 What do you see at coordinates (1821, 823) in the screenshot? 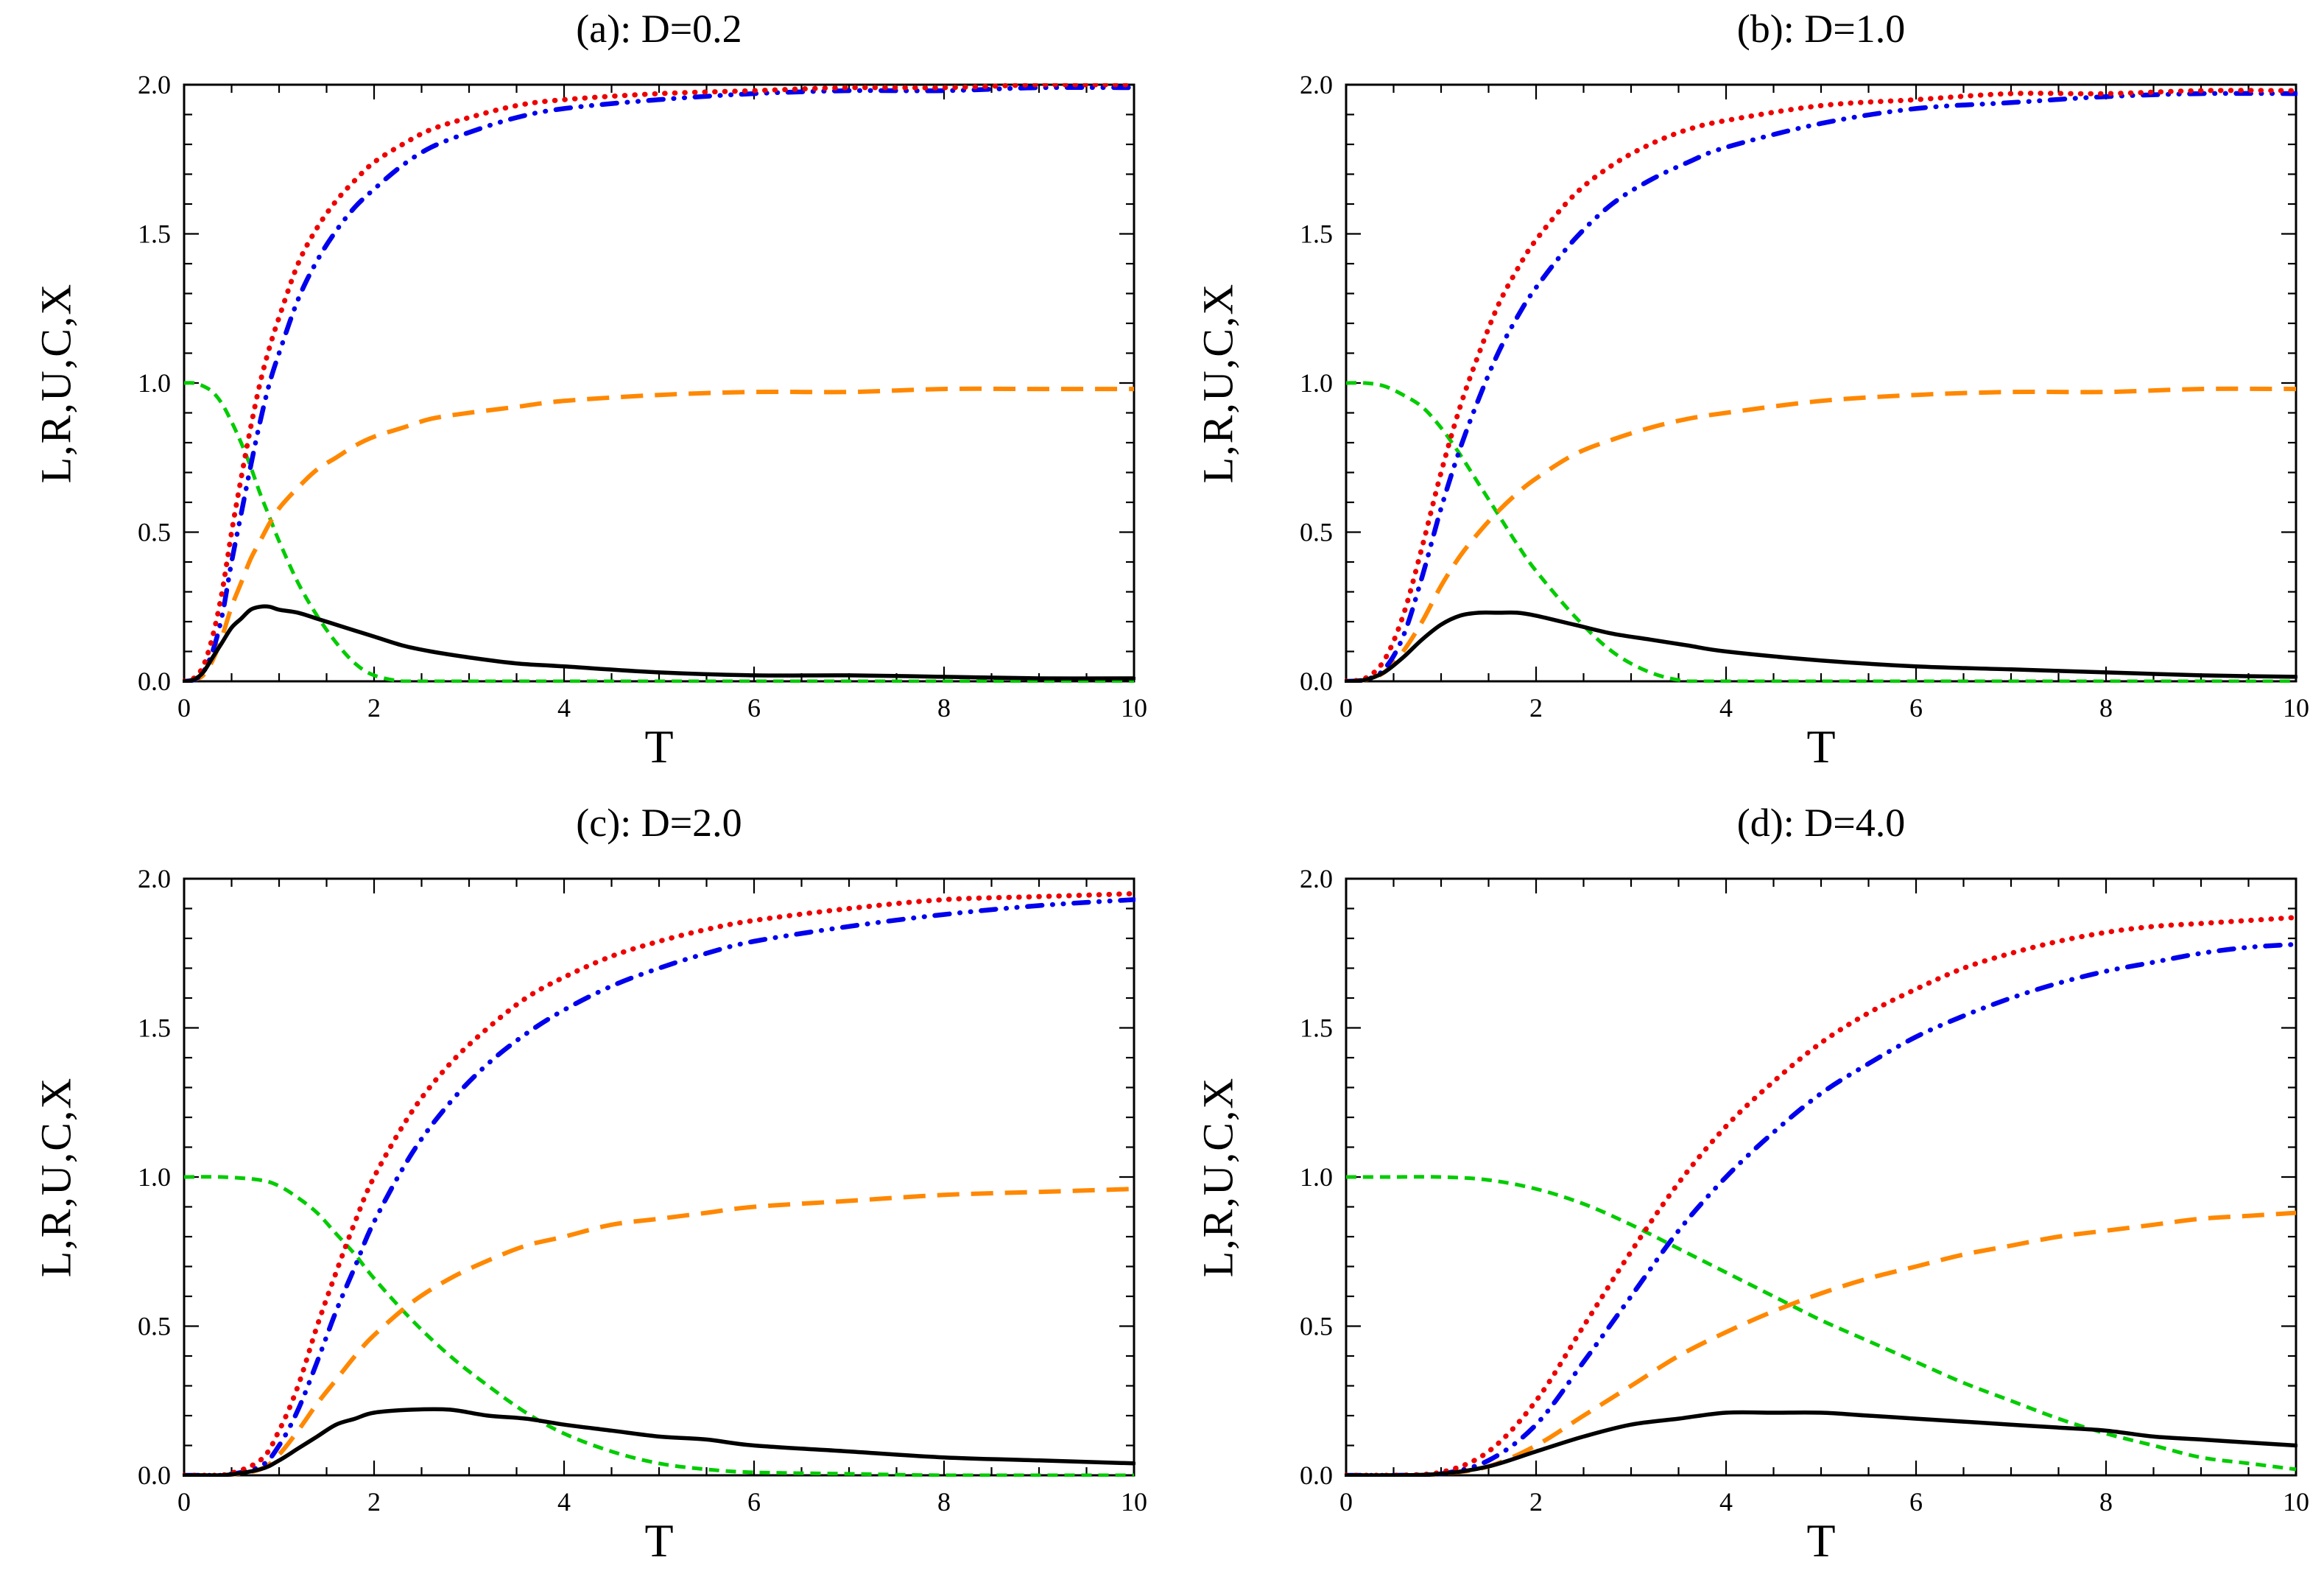
I see `panel-title: (d): D=4.0` at bounding box center [1821, 823].